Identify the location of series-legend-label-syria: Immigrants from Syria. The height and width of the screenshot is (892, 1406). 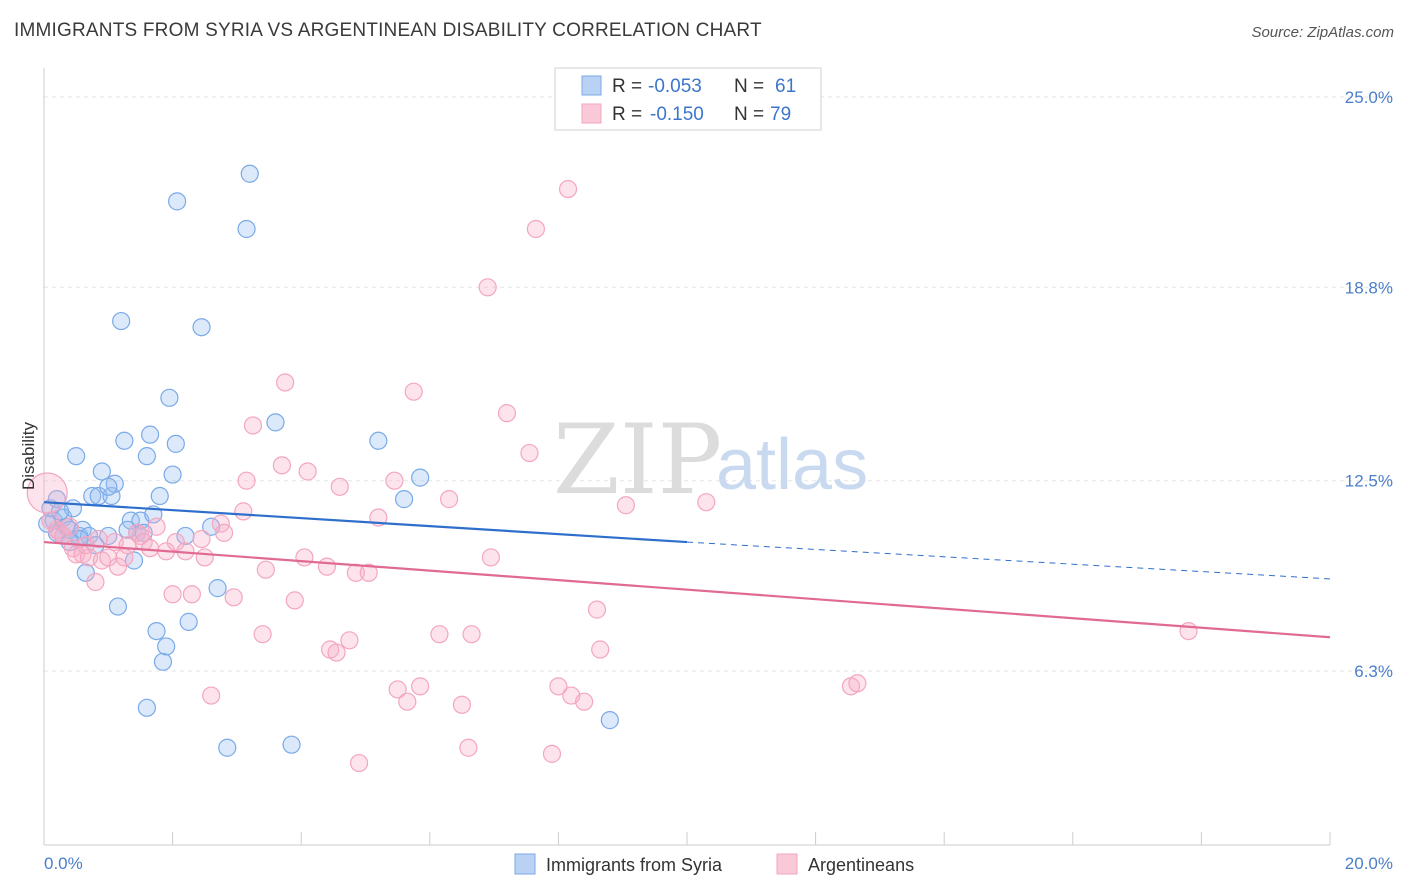
(634, 865).